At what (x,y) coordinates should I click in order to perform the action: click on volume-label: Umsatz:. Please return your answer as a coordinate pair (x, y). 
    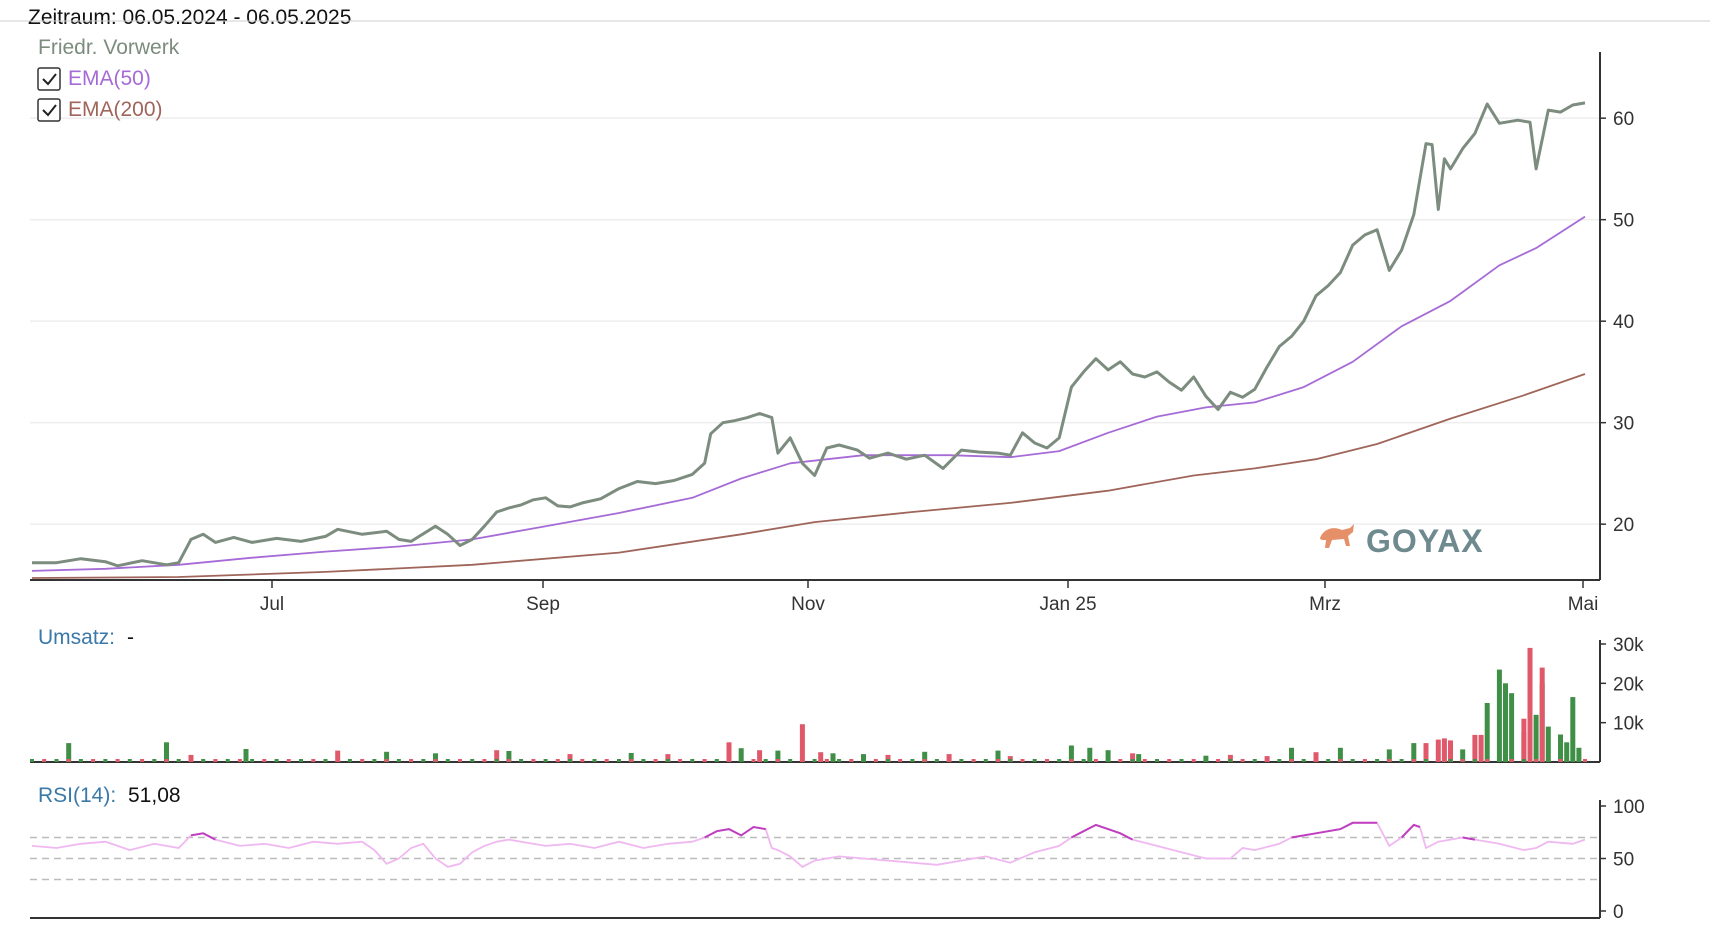
    Looking at the image, I should click on (76, 637).